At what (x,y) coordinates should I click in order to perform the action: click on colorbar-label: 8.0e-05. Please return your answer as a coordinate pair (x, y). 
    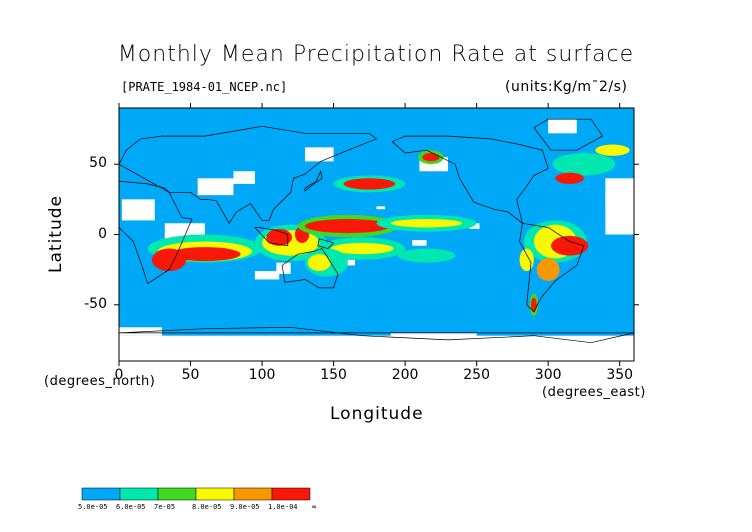
    Looking at the image, I should click on (207, 507).